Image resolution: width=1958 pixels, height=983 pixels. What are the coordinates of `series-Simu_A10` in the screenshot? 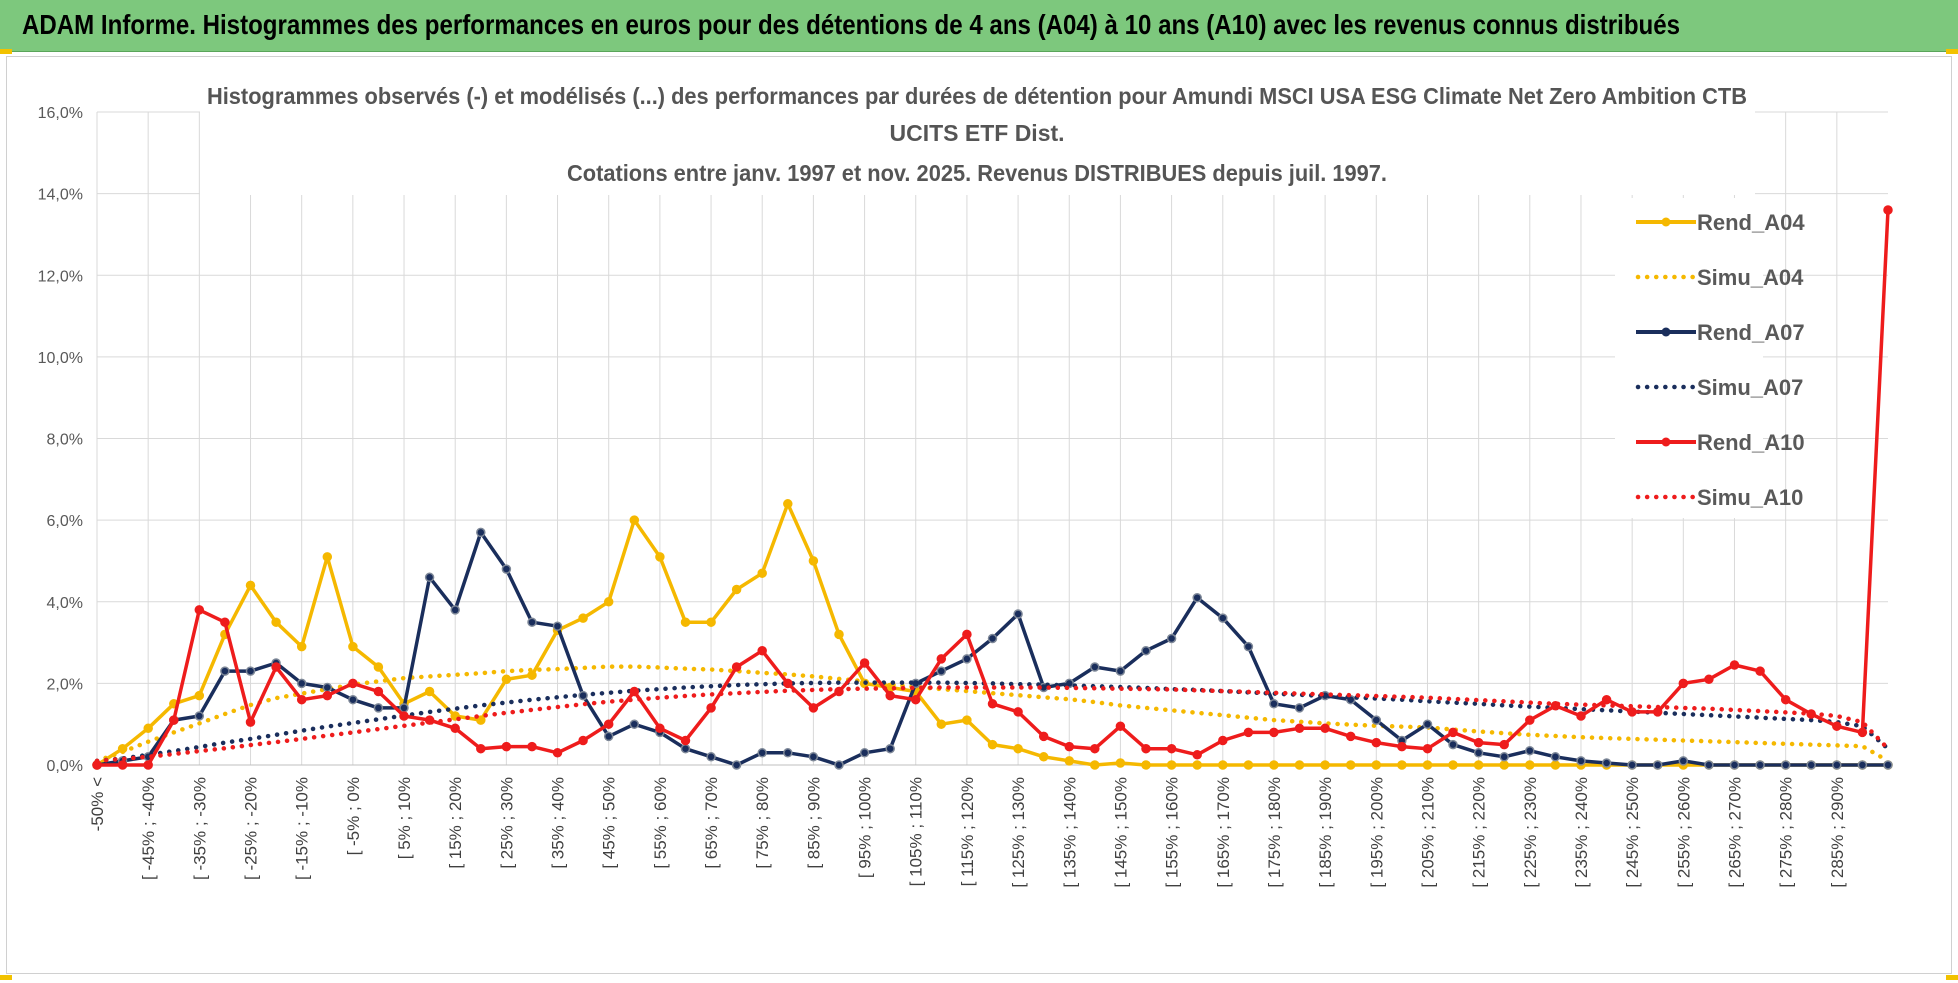 It's located at (992, 724).